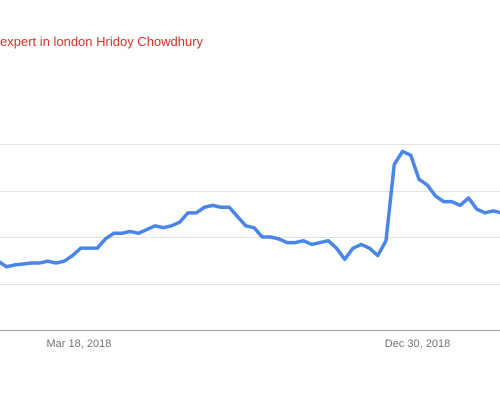  I want to click on x-axis-ticks: Mar 18, 2018 Dec 30, 2018, so click(249, 344).